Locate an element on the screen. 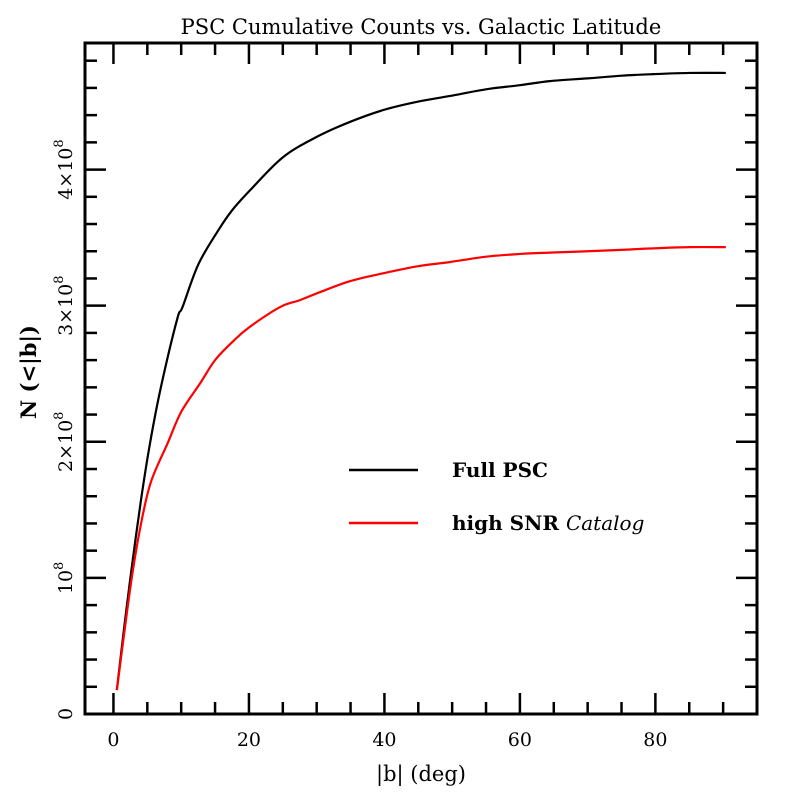  y-tick-label: 4×108 is located at coordinates (64, 169).